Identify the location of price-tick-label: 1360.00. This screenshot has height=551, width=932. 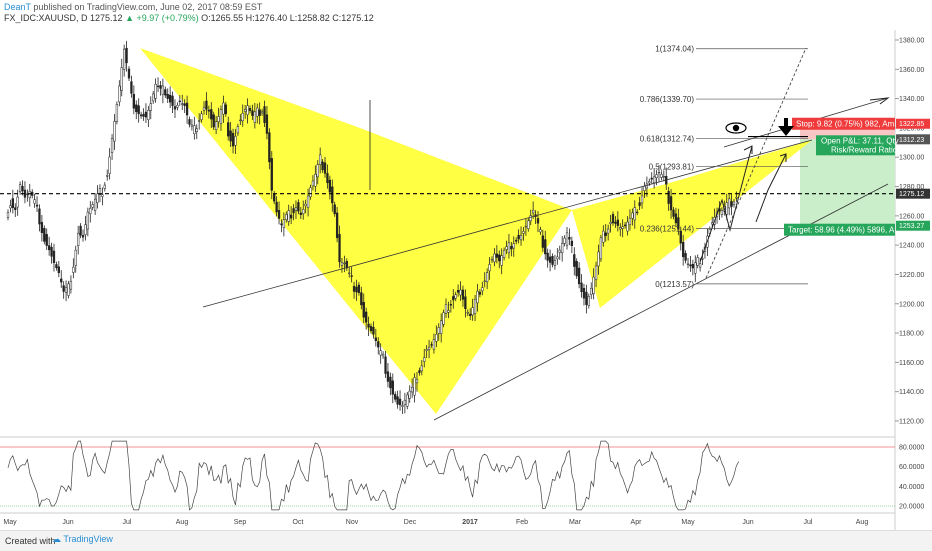
(911, 70).